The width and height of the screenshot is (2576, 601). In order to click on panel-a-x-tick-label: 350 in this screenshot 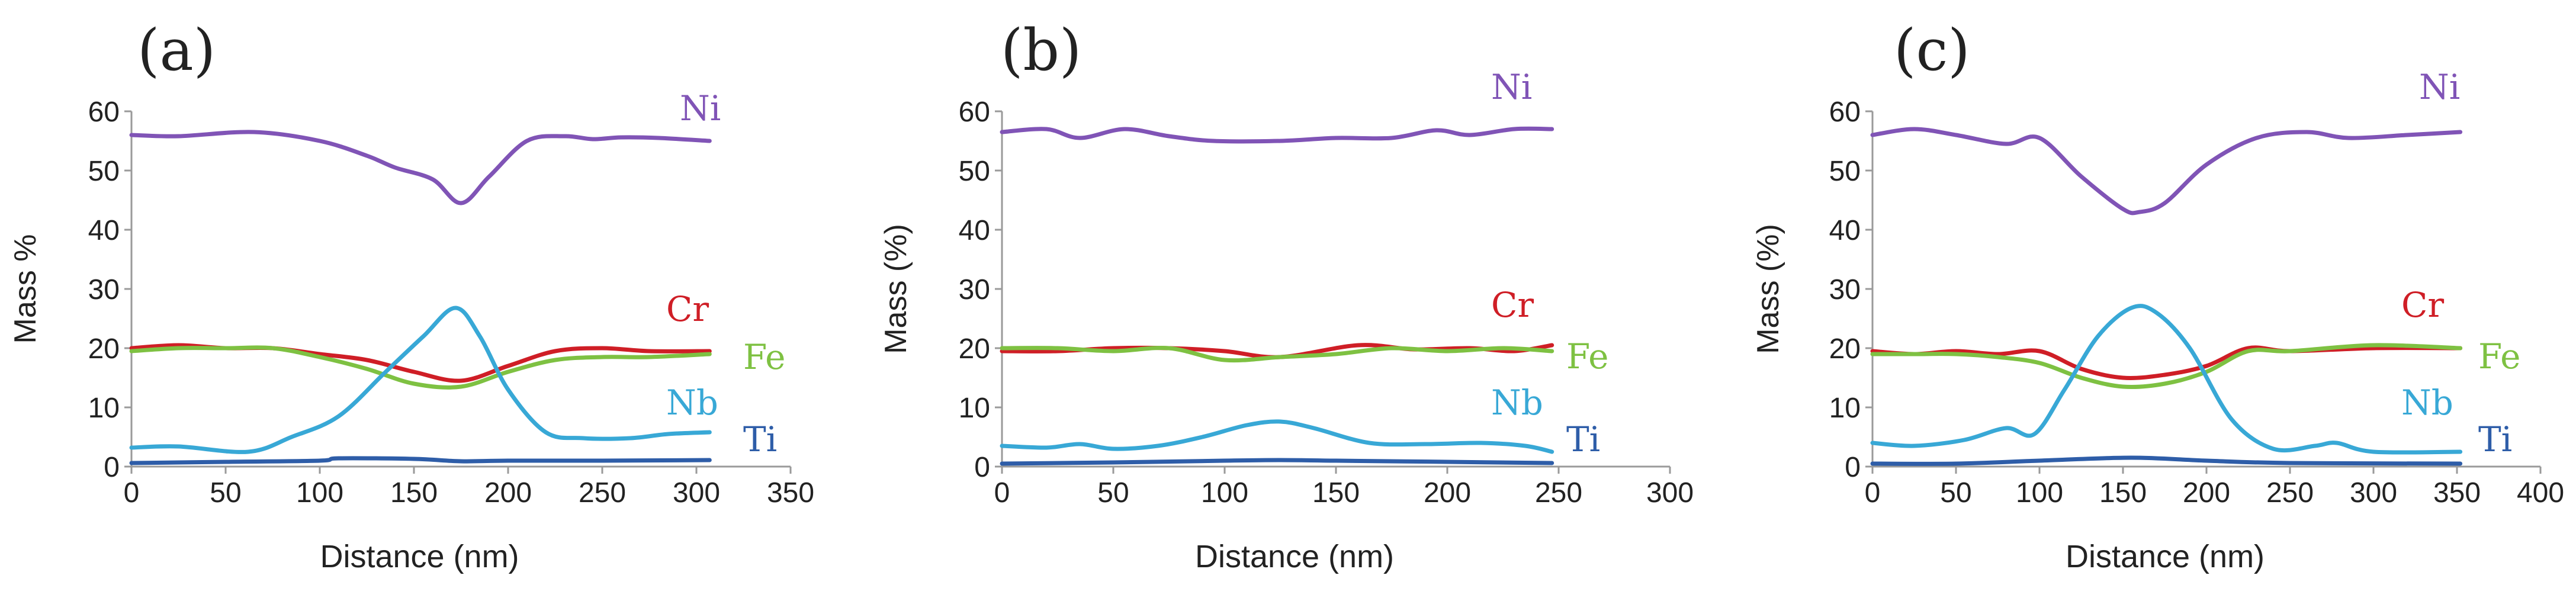, I will do `click(790, 493)`.